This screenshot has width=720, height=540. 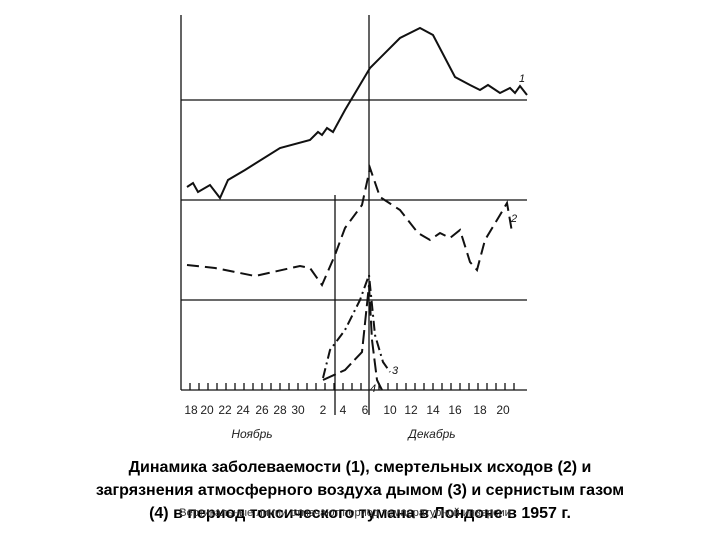 I want to click on x-tick-label: 4, so click(x=343, y=410).